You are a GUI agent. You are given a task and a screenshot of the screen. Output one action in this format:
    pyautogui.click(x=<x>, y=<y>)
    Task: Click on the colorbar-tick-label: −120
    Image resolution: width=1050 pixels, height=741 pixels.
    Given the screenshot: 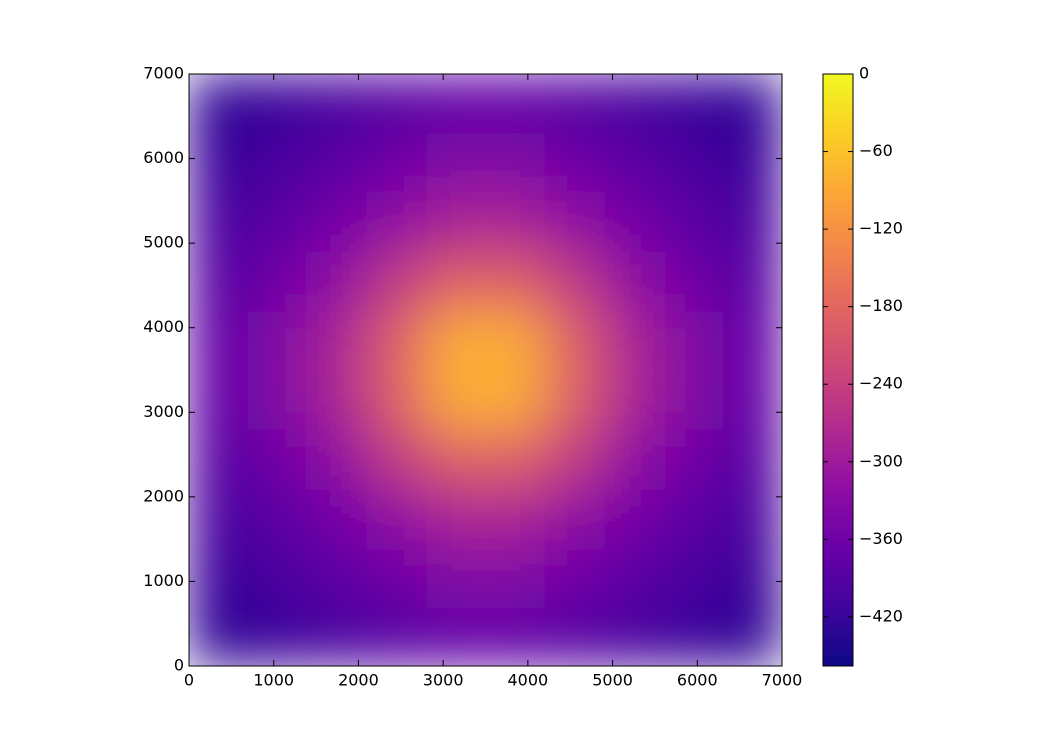 What is the action you would take?
    pyautogui.click(x=881, y=228)
    